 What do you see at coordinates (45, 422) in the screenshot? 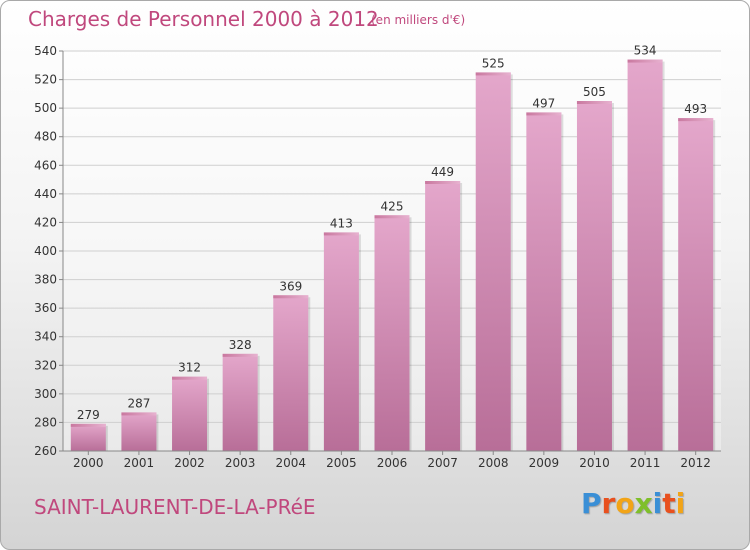
I see `y-tick-label: 280` at bounding box center [45, 422].